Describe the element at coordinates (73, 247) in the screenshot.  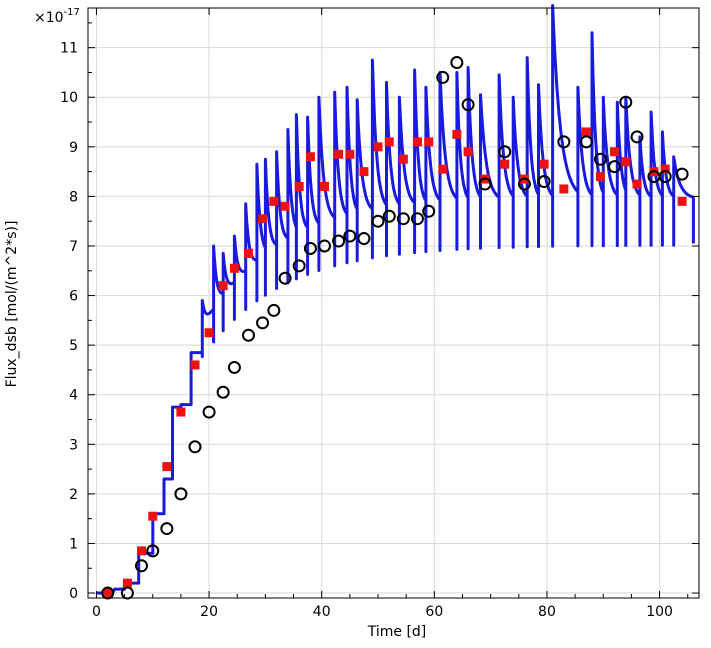
I see `y-tick-label: 7` at that location.